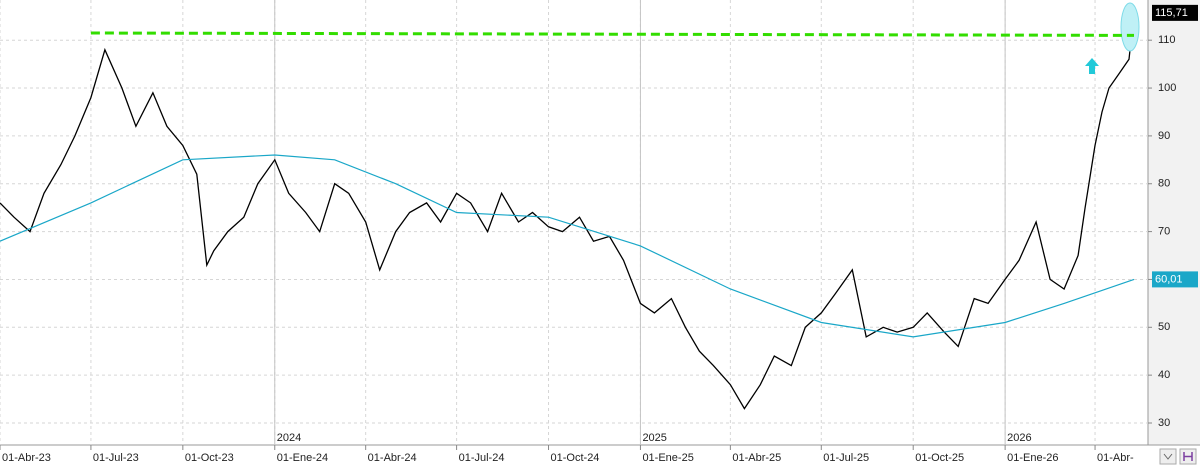  Describe the element at coordinates (1164, 423) in the screenshot. I see `y-tick-label: 30` at that location.